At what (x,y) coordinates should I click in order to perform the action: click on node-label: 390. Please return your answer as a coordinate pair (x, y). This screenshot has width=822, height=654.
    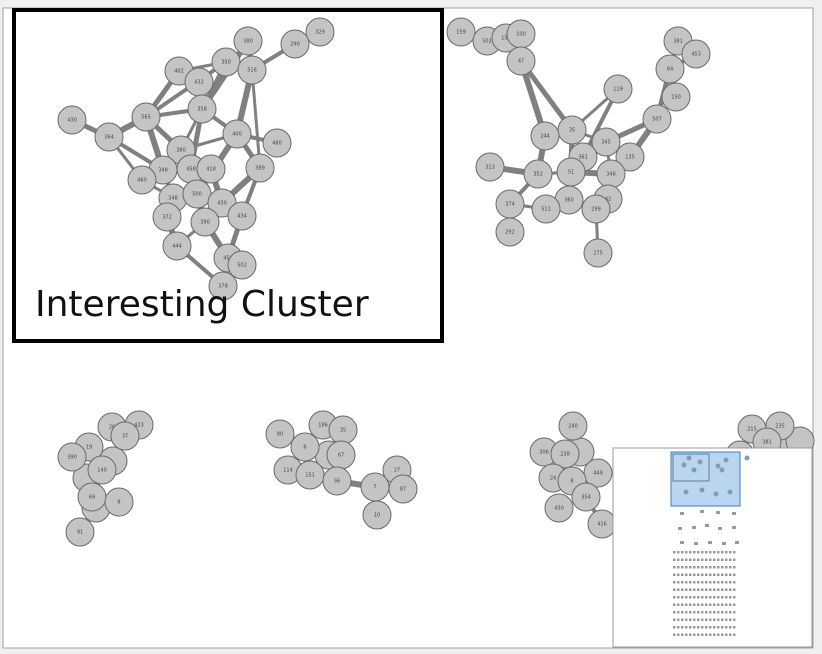
    Looking at the image, I should click on (72, 458).